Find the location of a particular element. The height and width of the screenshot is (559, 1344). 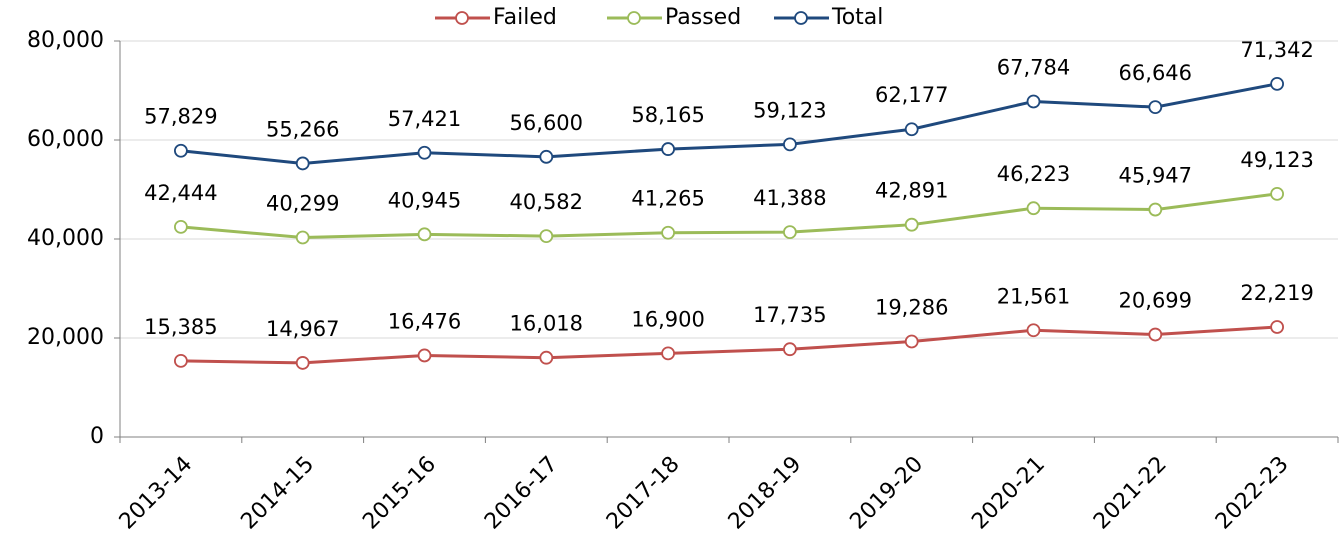

x-tick-label: 2016-17 is located at coordinates (521, 493).